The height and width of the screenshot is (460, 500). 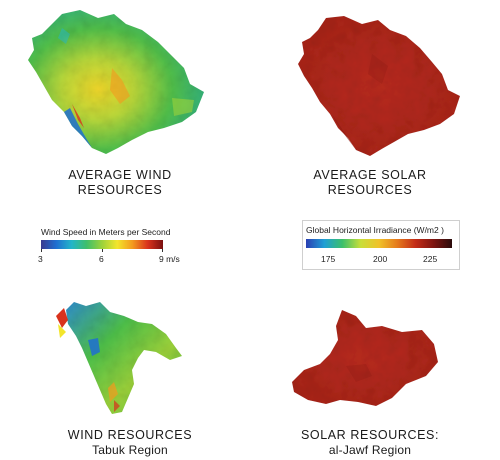 What do you see at coordinates (120, 190) in the screenshot?
I see `avg-wind-caption-line2: RESOURCES` at bounding box center [120, 190].